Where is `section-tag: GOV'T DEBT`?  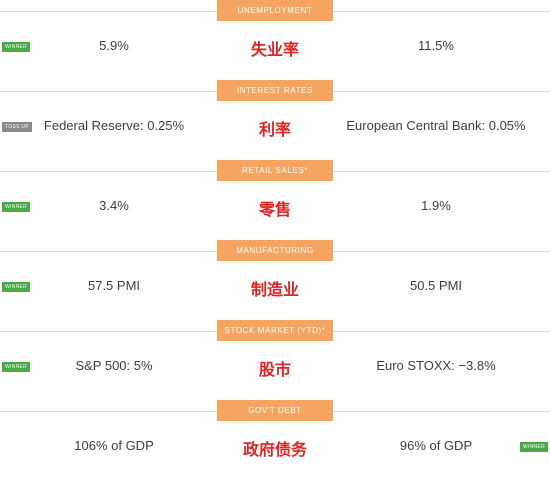
section-tag: GOV'T DEBT is located at coordinates (275, 410).